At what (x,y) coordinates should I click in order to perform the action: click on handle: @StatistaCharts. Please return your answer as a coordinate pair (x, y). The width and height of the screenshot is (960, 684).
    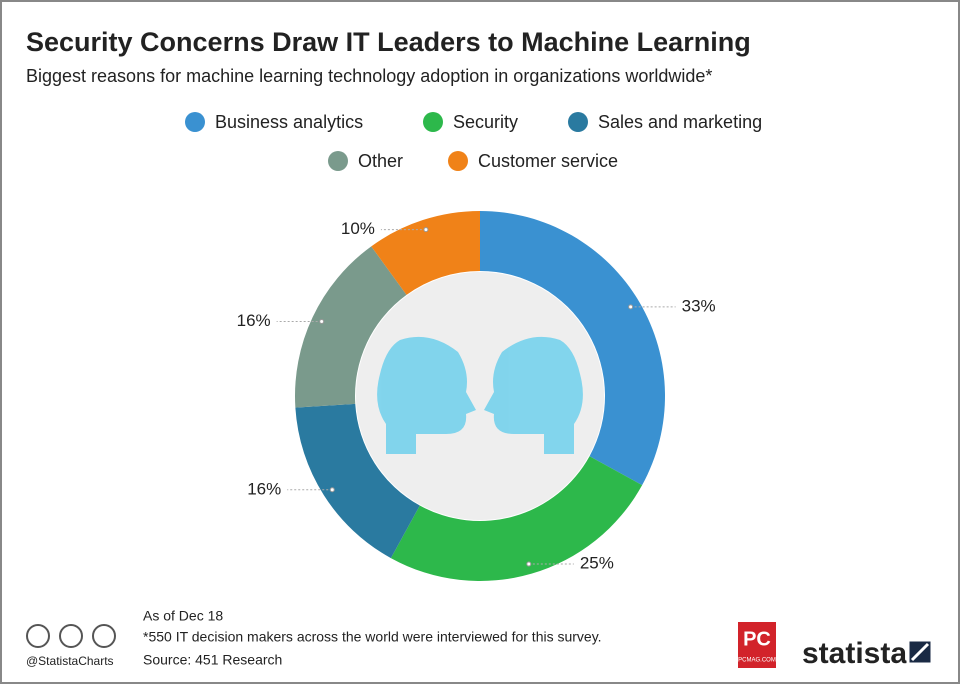
    Looking at the image, I should click on (70, 661).